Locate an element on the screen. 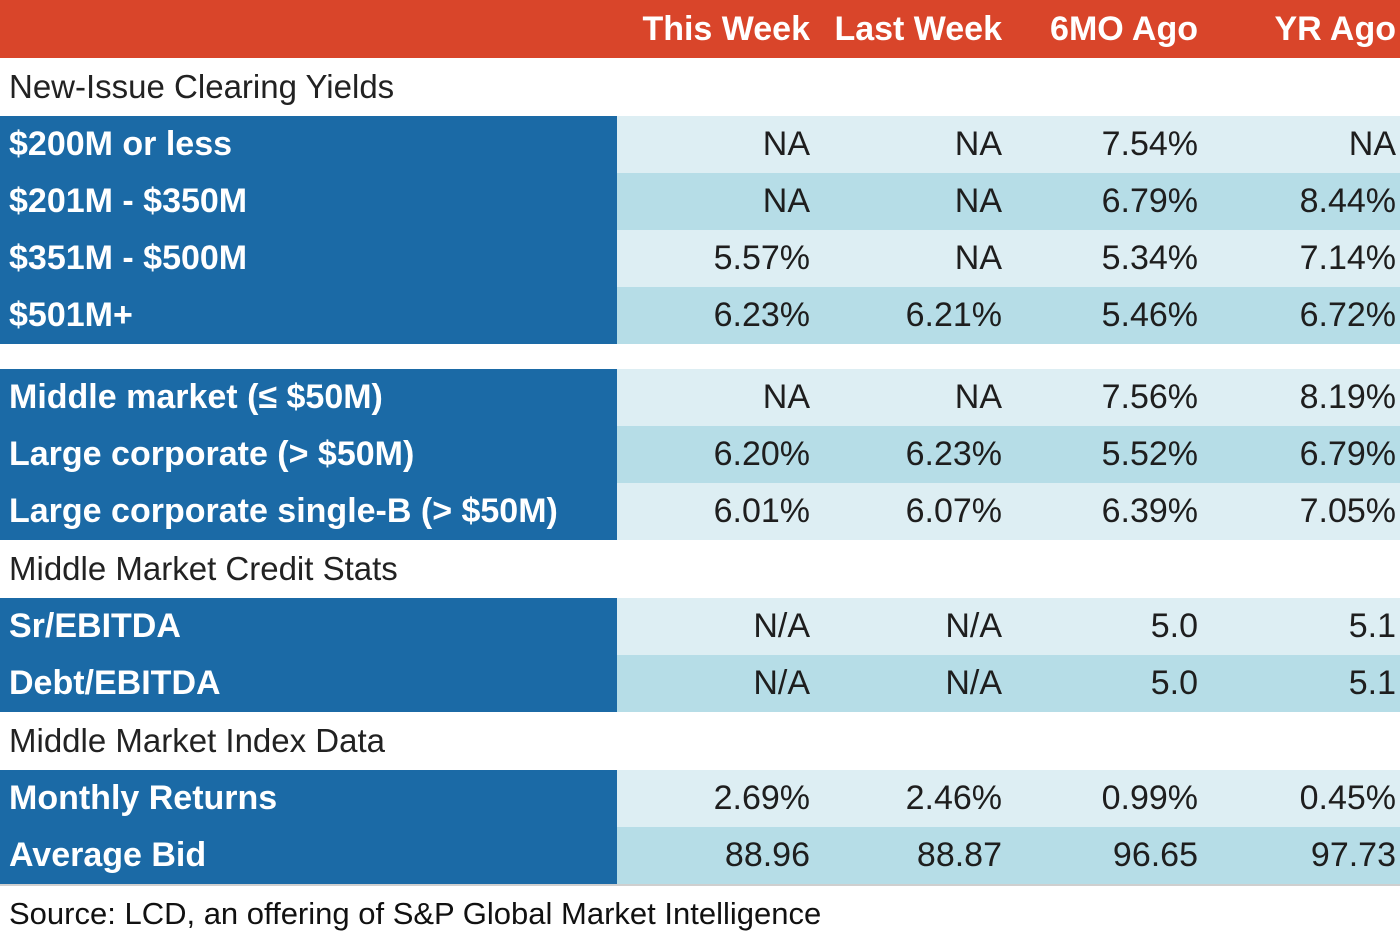 The image size is (1400, 942). row-label: Large corporate single-B (> $50M) is located at coordinates (308, 511).